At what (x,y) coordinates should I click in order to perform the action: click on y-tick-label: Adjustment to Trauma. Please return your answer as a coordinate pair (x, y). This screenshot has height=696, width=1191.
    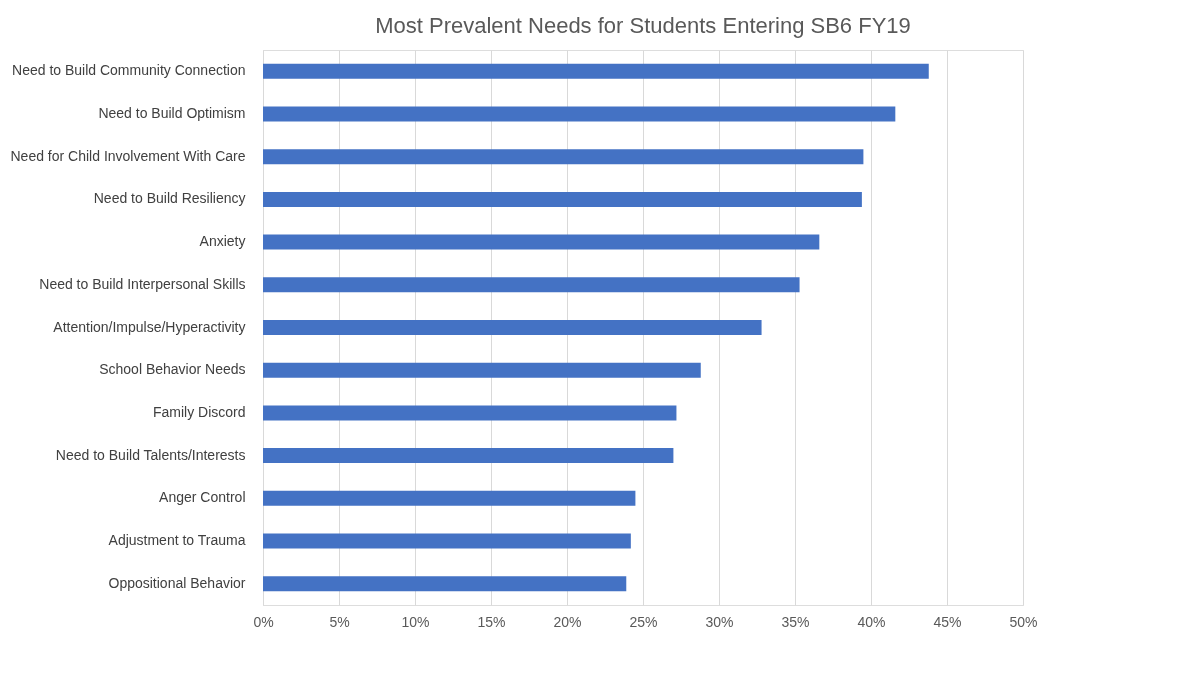
    Looking at the image, I should click on (177, 539).